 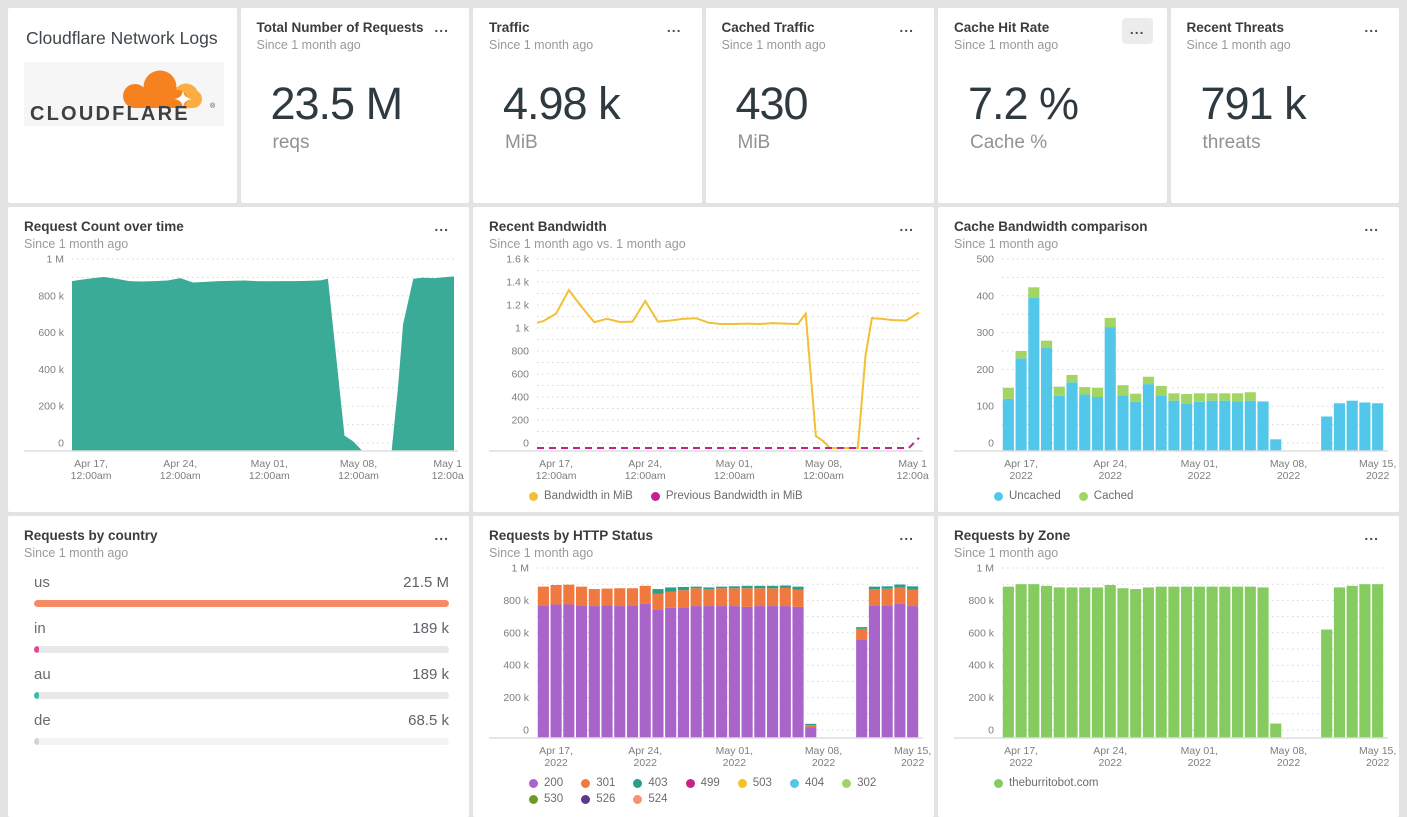 What do you see at coordinates (520, 352) in the screenshot?
I see `svg-text: 800` at bounding box center [520, 352].